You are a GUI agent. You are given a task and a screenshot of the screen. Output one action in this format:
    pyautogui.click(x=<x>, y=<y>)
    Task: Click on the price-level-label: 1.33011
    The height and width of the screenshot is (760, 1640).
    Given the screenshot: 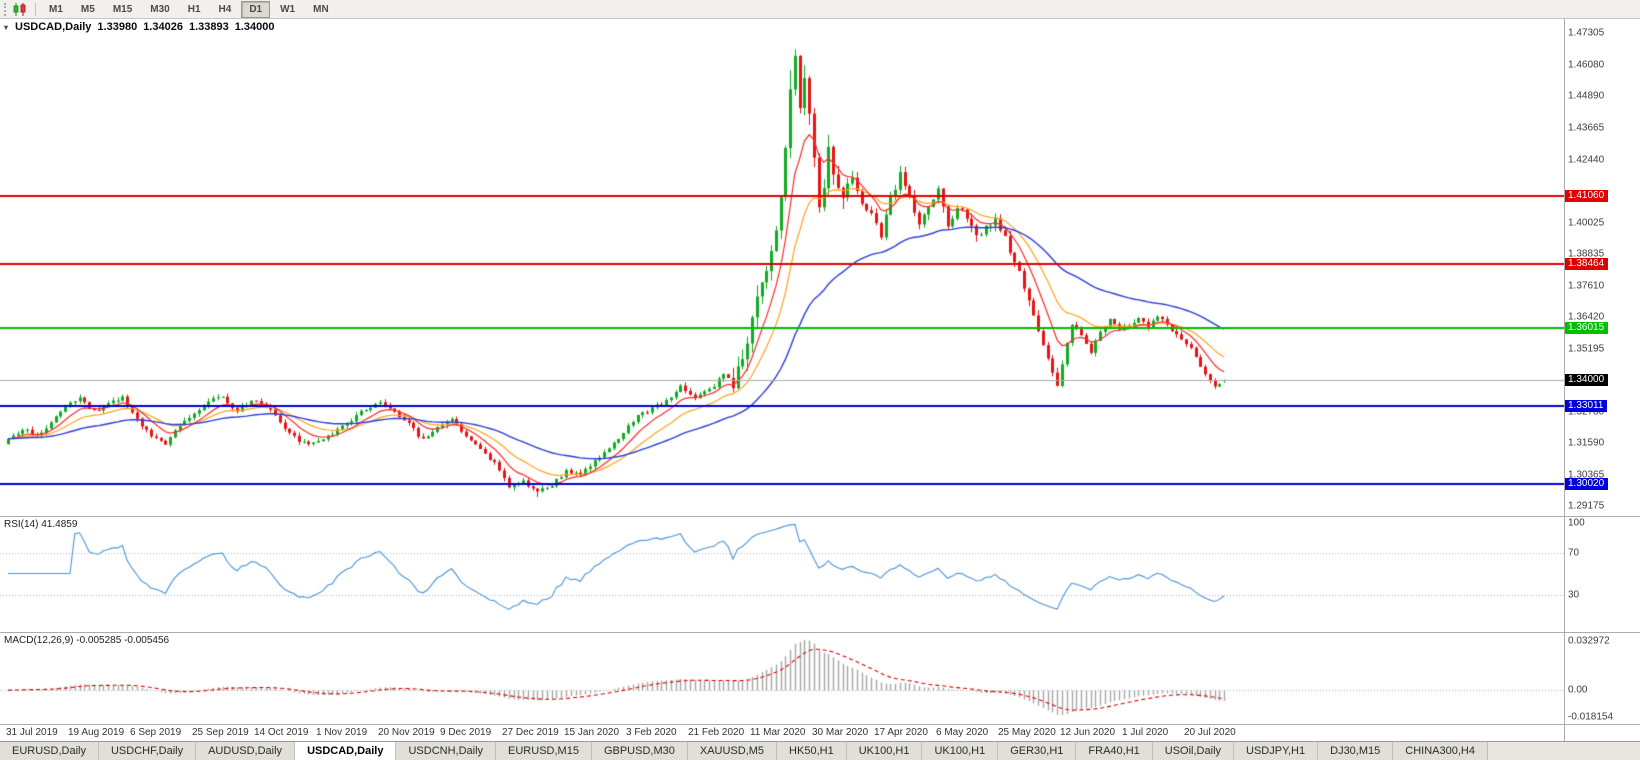 What is the action you would take?
    pyautogui.click(x=1586, y=405)
    